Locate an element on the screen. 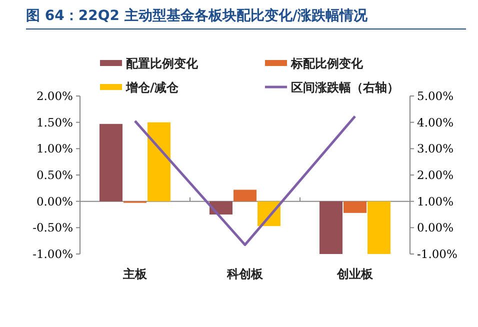 This screenshot has height=327, width=478. x-tick-label: 科创板 is located at coordinates (245, 274).